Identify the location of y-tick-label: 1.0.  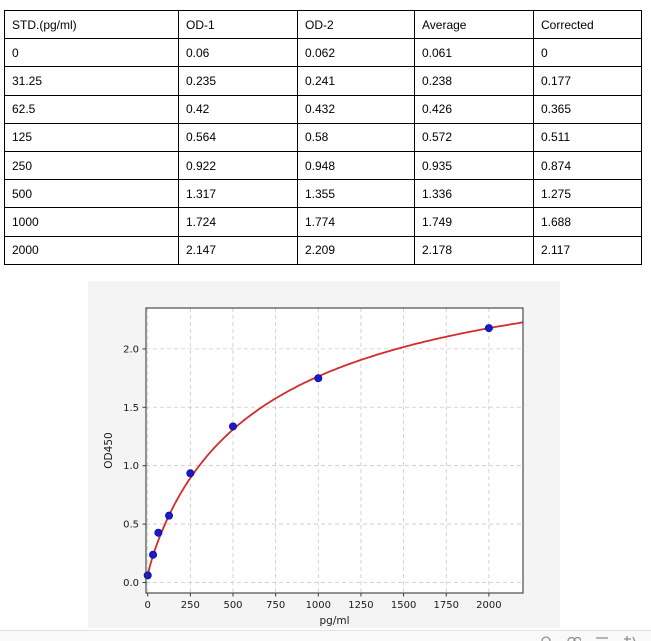
(131, 466).